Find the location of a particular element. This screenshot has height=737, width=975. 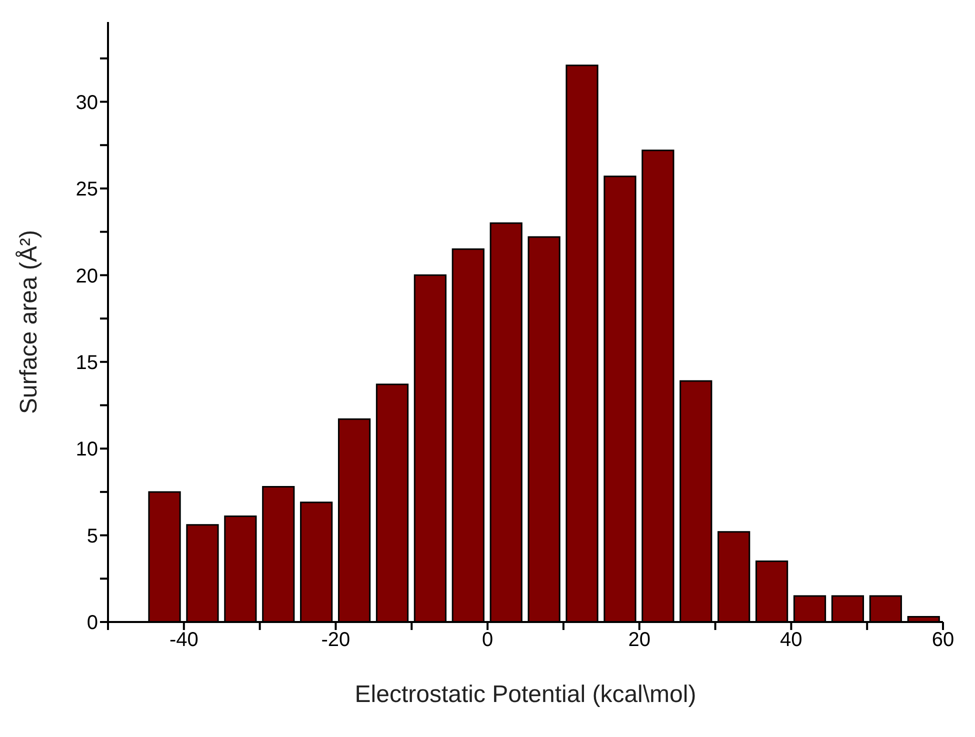

x-tick-label: -40 is located at coordinates (183, 640).